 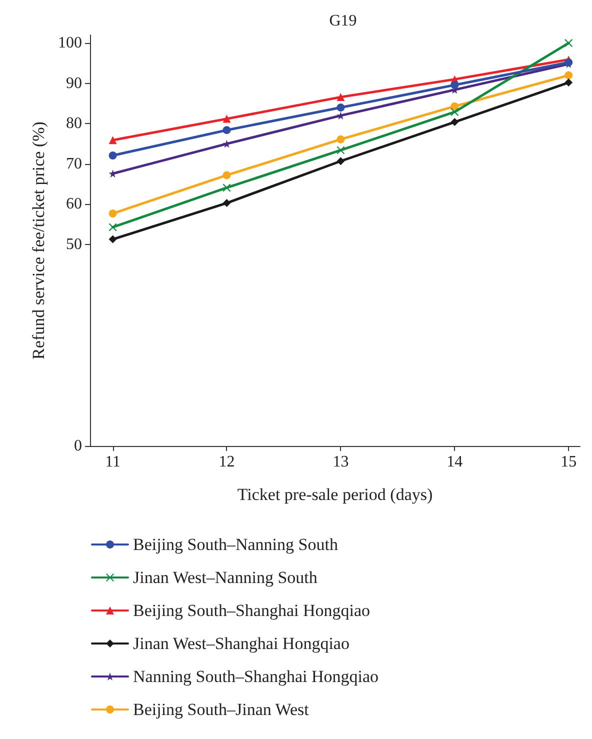 I want to click on legend-label: Nanning South–Shanghai Hongqiao, so click(x=256, y=676).